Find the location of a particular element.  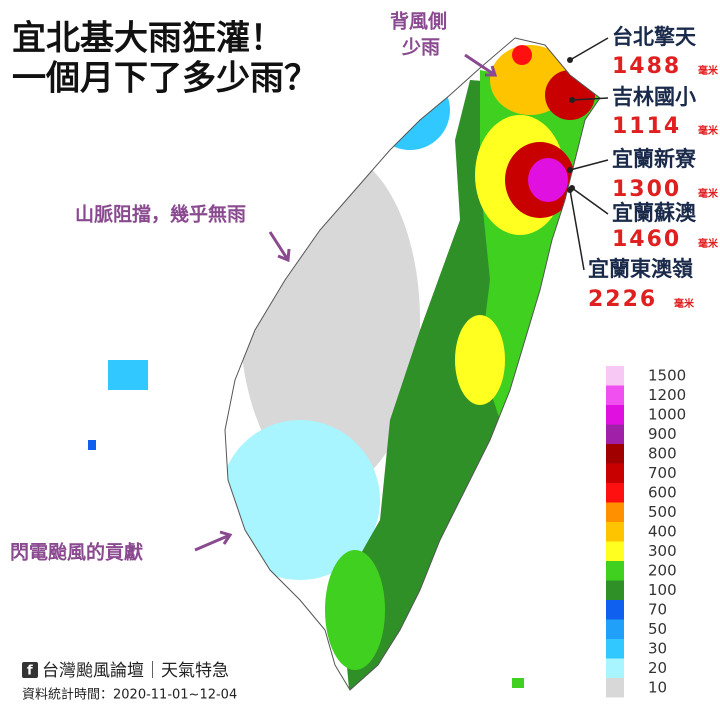

station-name: 吉林國小 is located at coordinates (654, 97).